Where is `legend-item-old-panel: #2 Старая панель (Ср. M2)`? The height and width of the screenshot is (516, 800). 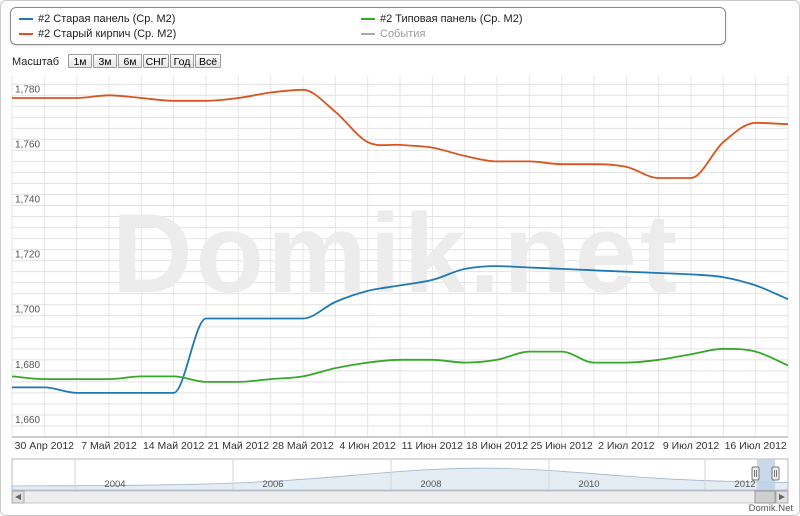
legend-item-old-panel: #2 Старая панель (Ср. M2) is located at coordinates (97, 19).